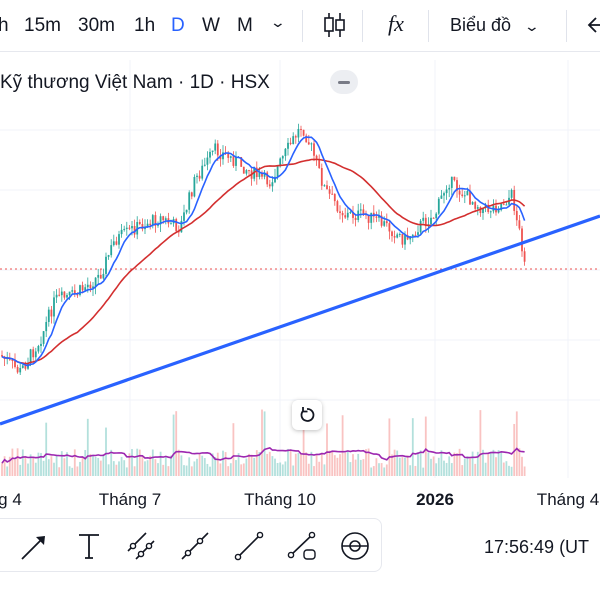 The width and height of the screenshot is (600, 600). Describe the element at coordinates (592, 27) in the screenshot. I see `arrow-left-icon` at that location.